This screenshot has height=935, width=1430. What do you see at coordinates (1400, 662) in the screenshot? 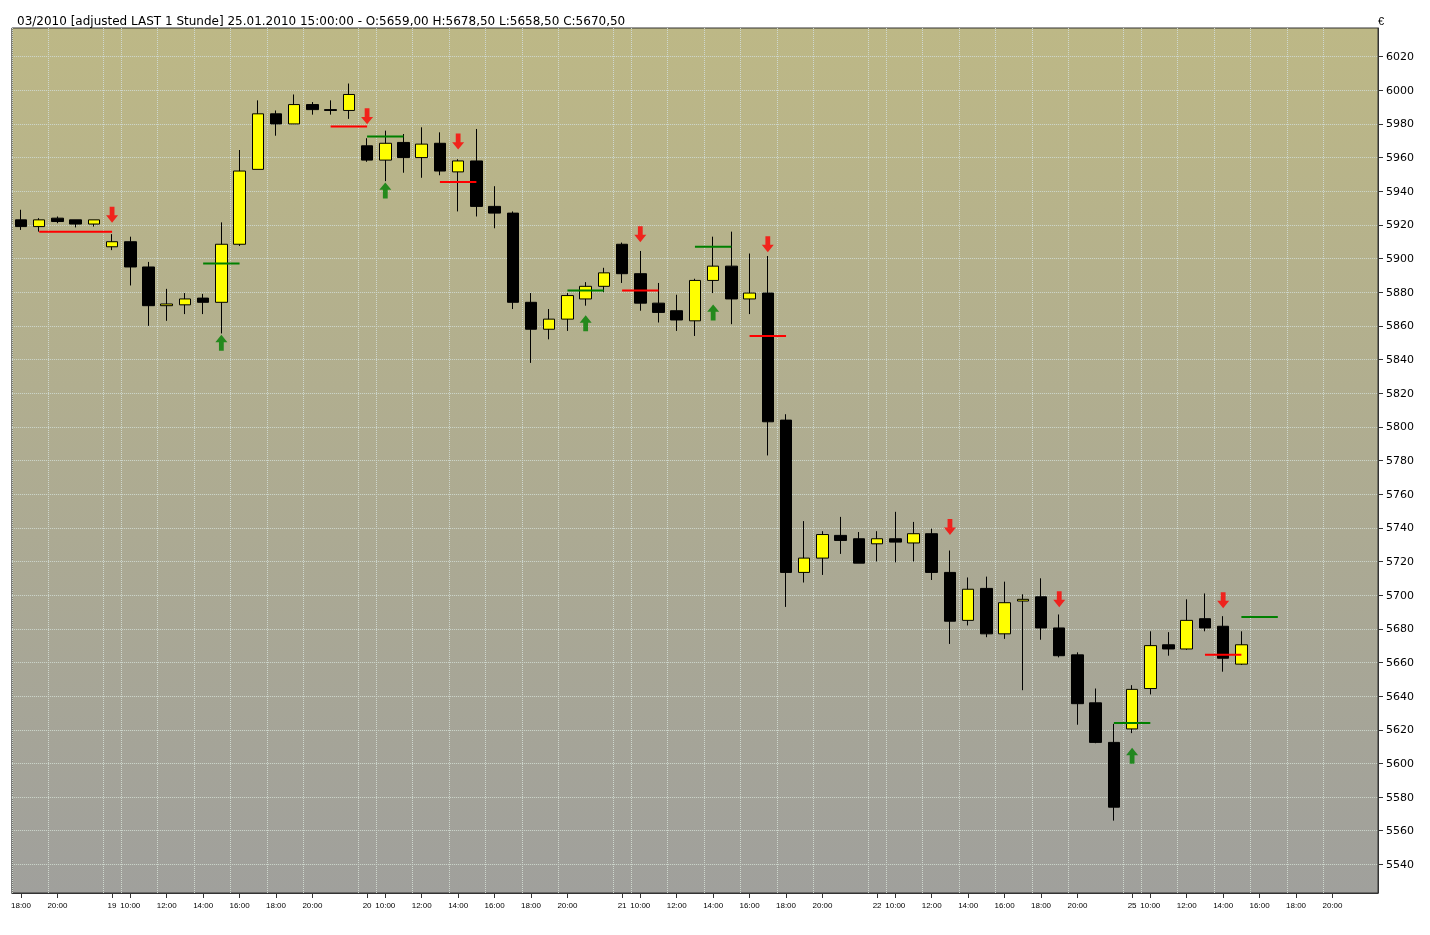
I see `y-tick-label: 5660` at bounding box center [1400, 662].